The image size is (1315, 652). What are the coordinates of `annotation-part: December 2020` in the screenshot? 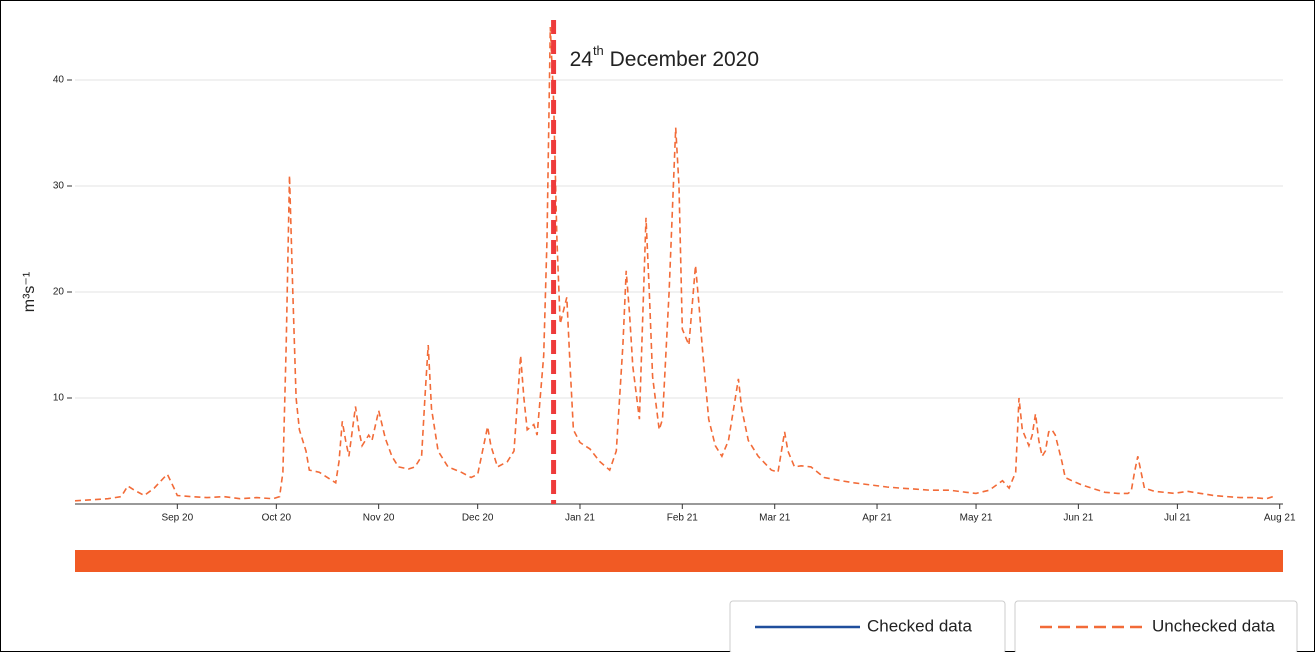 It's located at (681, 59).